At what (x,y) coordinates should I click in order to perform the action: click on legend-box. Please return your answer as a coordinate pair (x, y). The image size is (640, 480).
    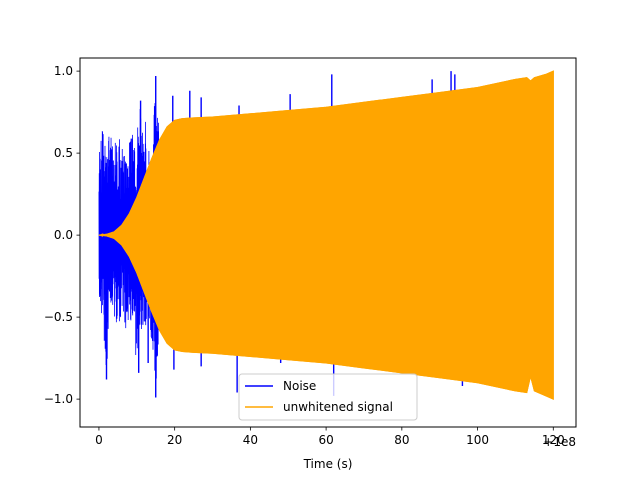
    Looking at the image, I should click on (328, 397).